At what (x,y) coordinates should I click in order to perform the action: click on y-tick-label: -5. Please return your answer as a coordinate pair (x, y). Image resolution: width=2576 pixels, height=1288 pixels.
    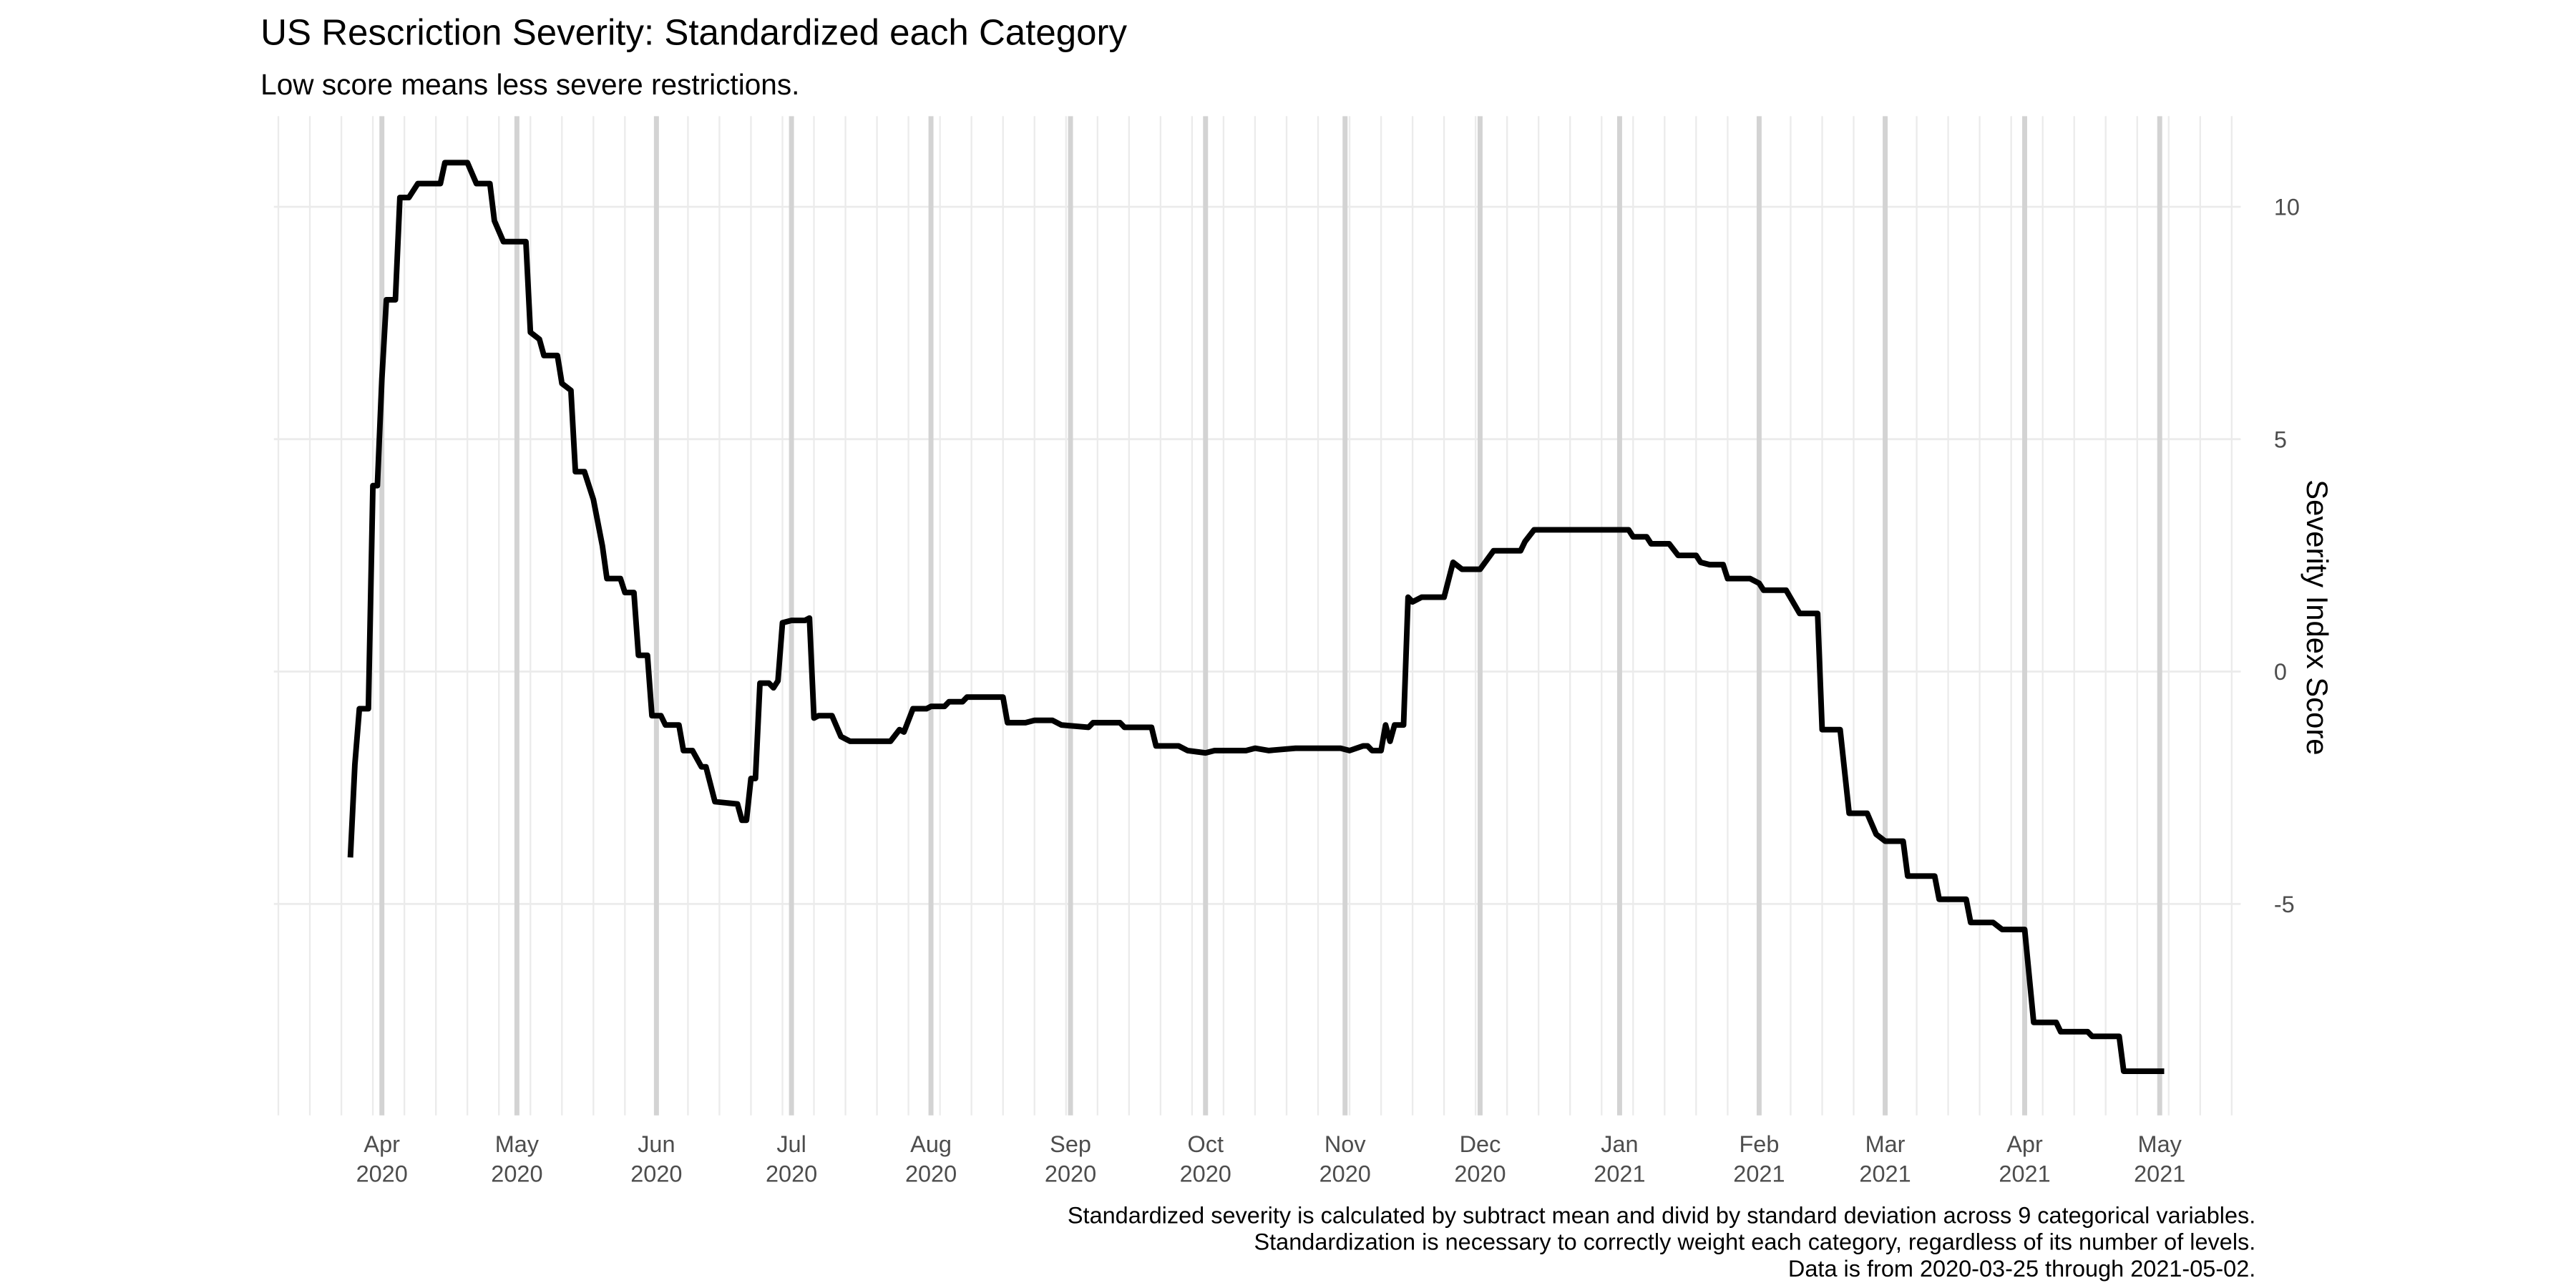
    Looking at the image, I should click on (2284, 904).